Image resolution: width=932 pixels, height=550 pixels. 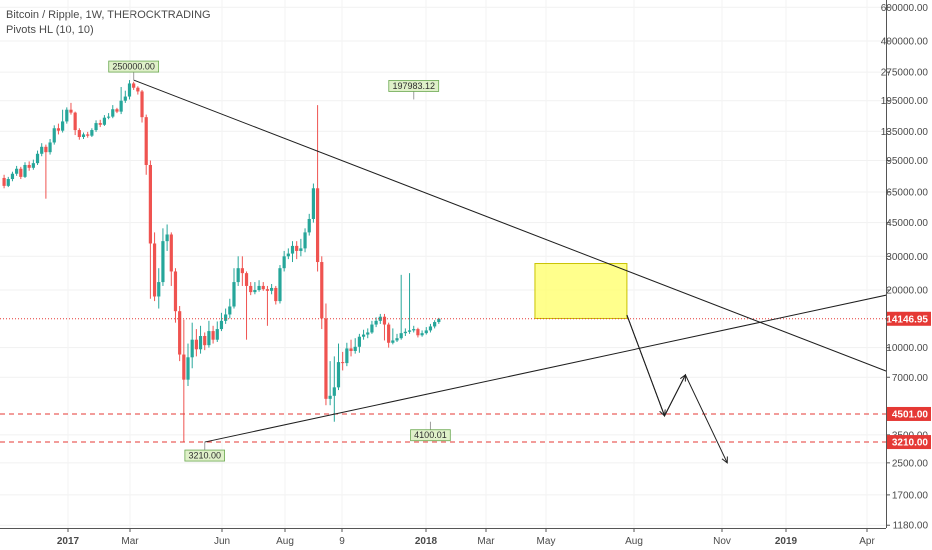 I want to click on price-axis, so click(x=909, y=275).